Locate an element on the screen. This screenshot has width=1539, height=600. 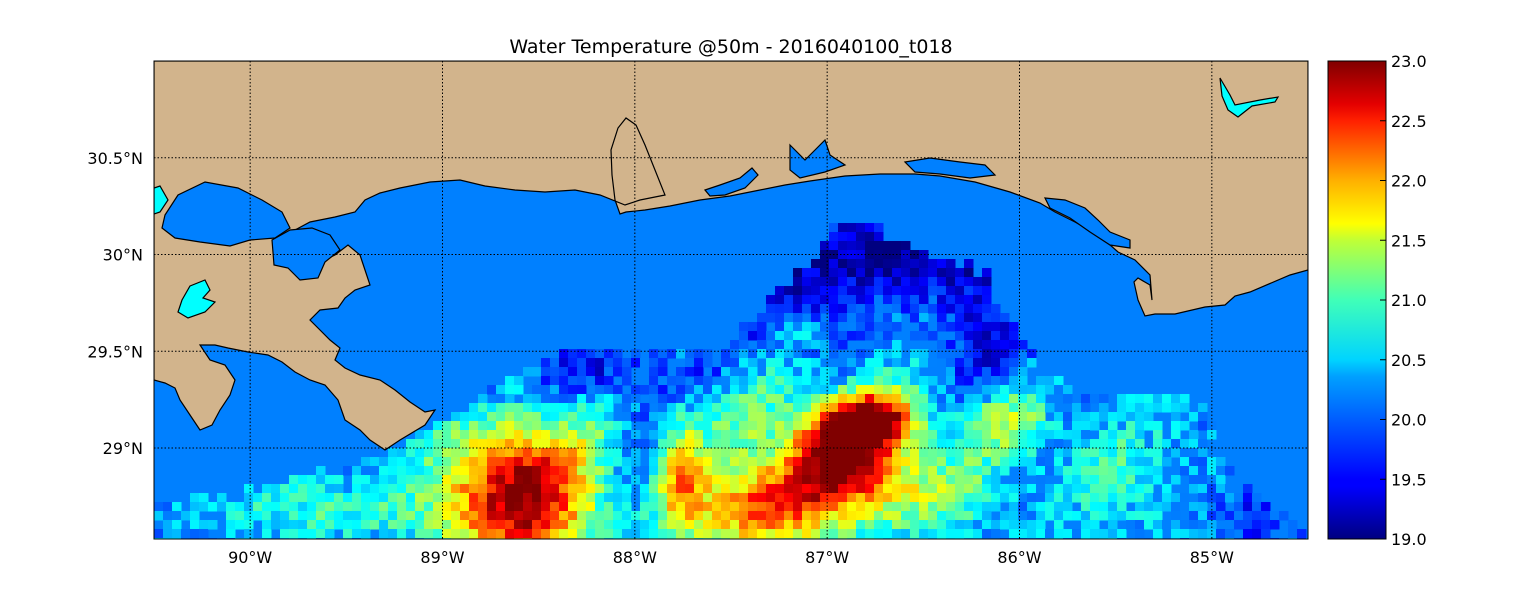
colorbar-tick-label: 22.5 is located at coordinates (1409, 121).